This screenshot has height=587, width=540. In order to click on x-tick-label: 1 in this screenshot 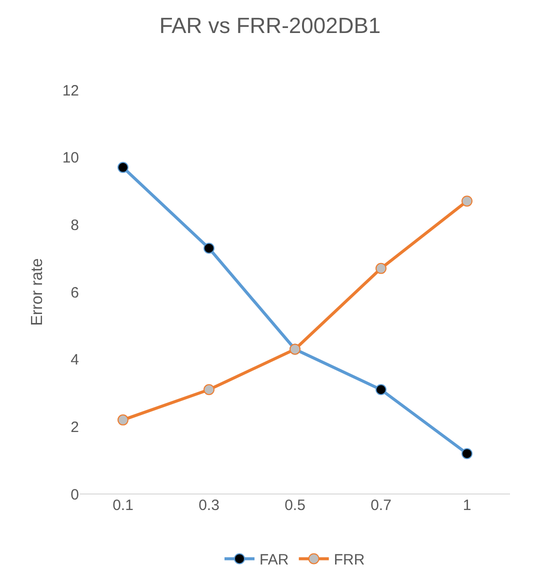, I will do `click(467, 505)`.